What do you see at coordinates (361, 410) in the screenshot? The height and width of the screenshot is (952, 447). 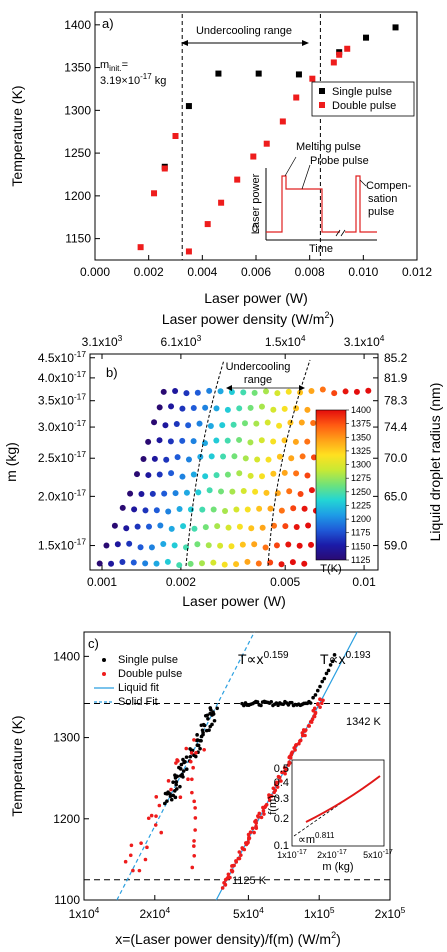 I see `colorbar-tick-label: 1400` at bounding box center [361, 410].